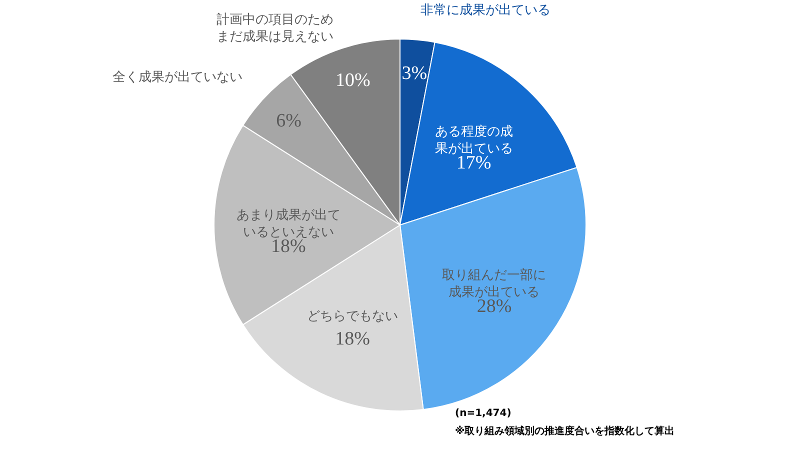  I want to click on slice-label: 取り組んだ一部に成果が出ている, so click(494, 284).